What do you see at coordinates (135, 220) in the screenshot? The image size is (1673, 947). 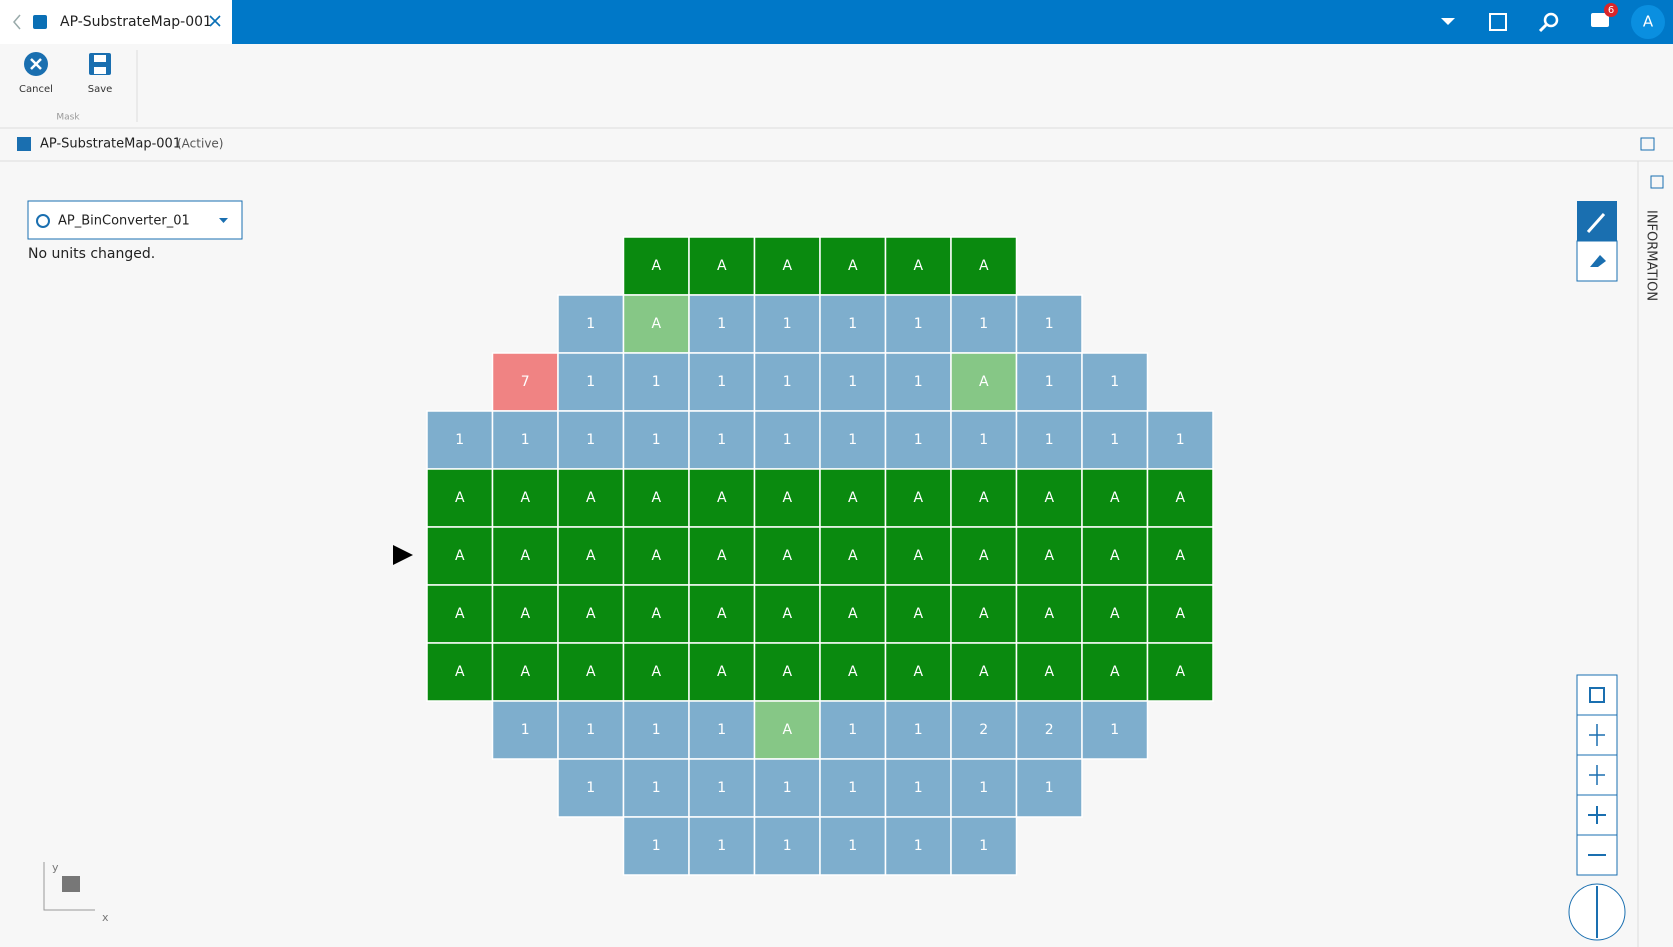 I see `dropdown` at bounding box center [135, 220].